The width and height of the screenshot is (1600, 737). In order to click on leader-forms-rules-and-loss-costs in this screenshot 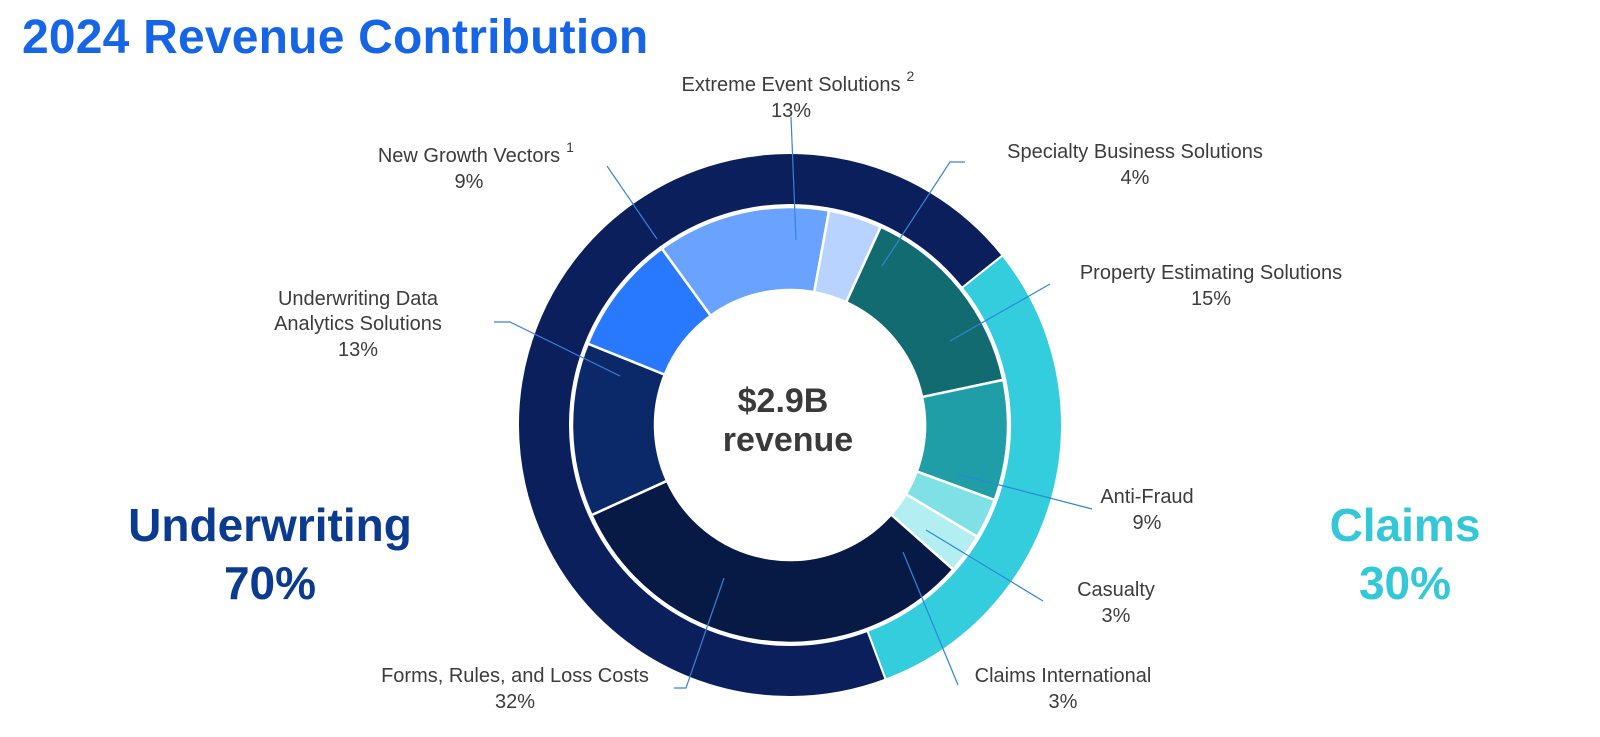, I will do `click(699, 633)`.